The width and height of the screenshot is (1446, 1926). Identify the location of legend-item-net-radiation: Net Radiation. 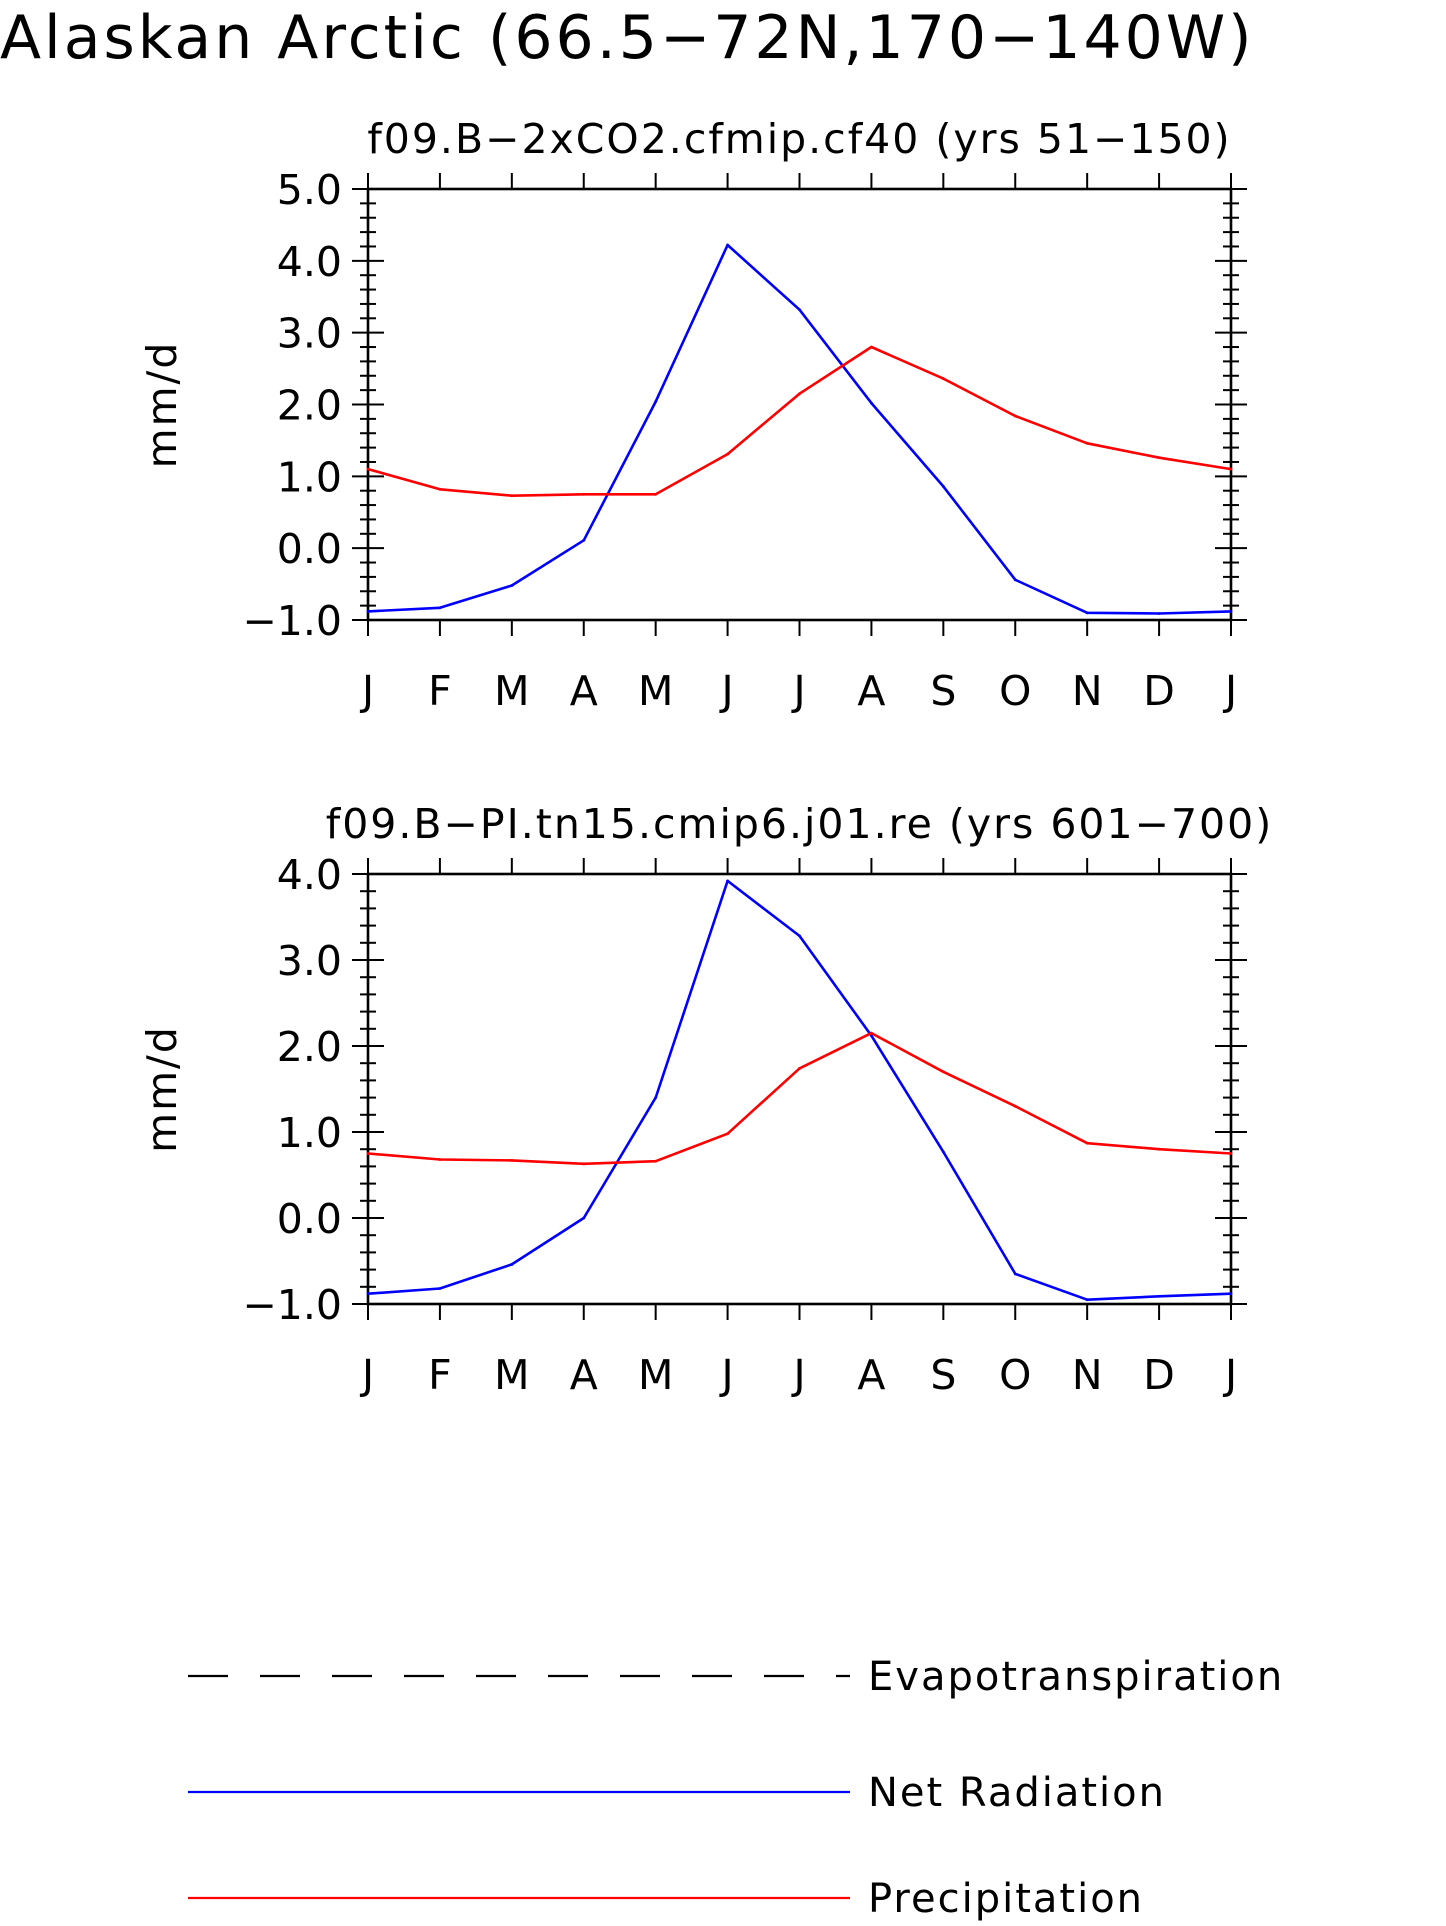
(677, 1793).